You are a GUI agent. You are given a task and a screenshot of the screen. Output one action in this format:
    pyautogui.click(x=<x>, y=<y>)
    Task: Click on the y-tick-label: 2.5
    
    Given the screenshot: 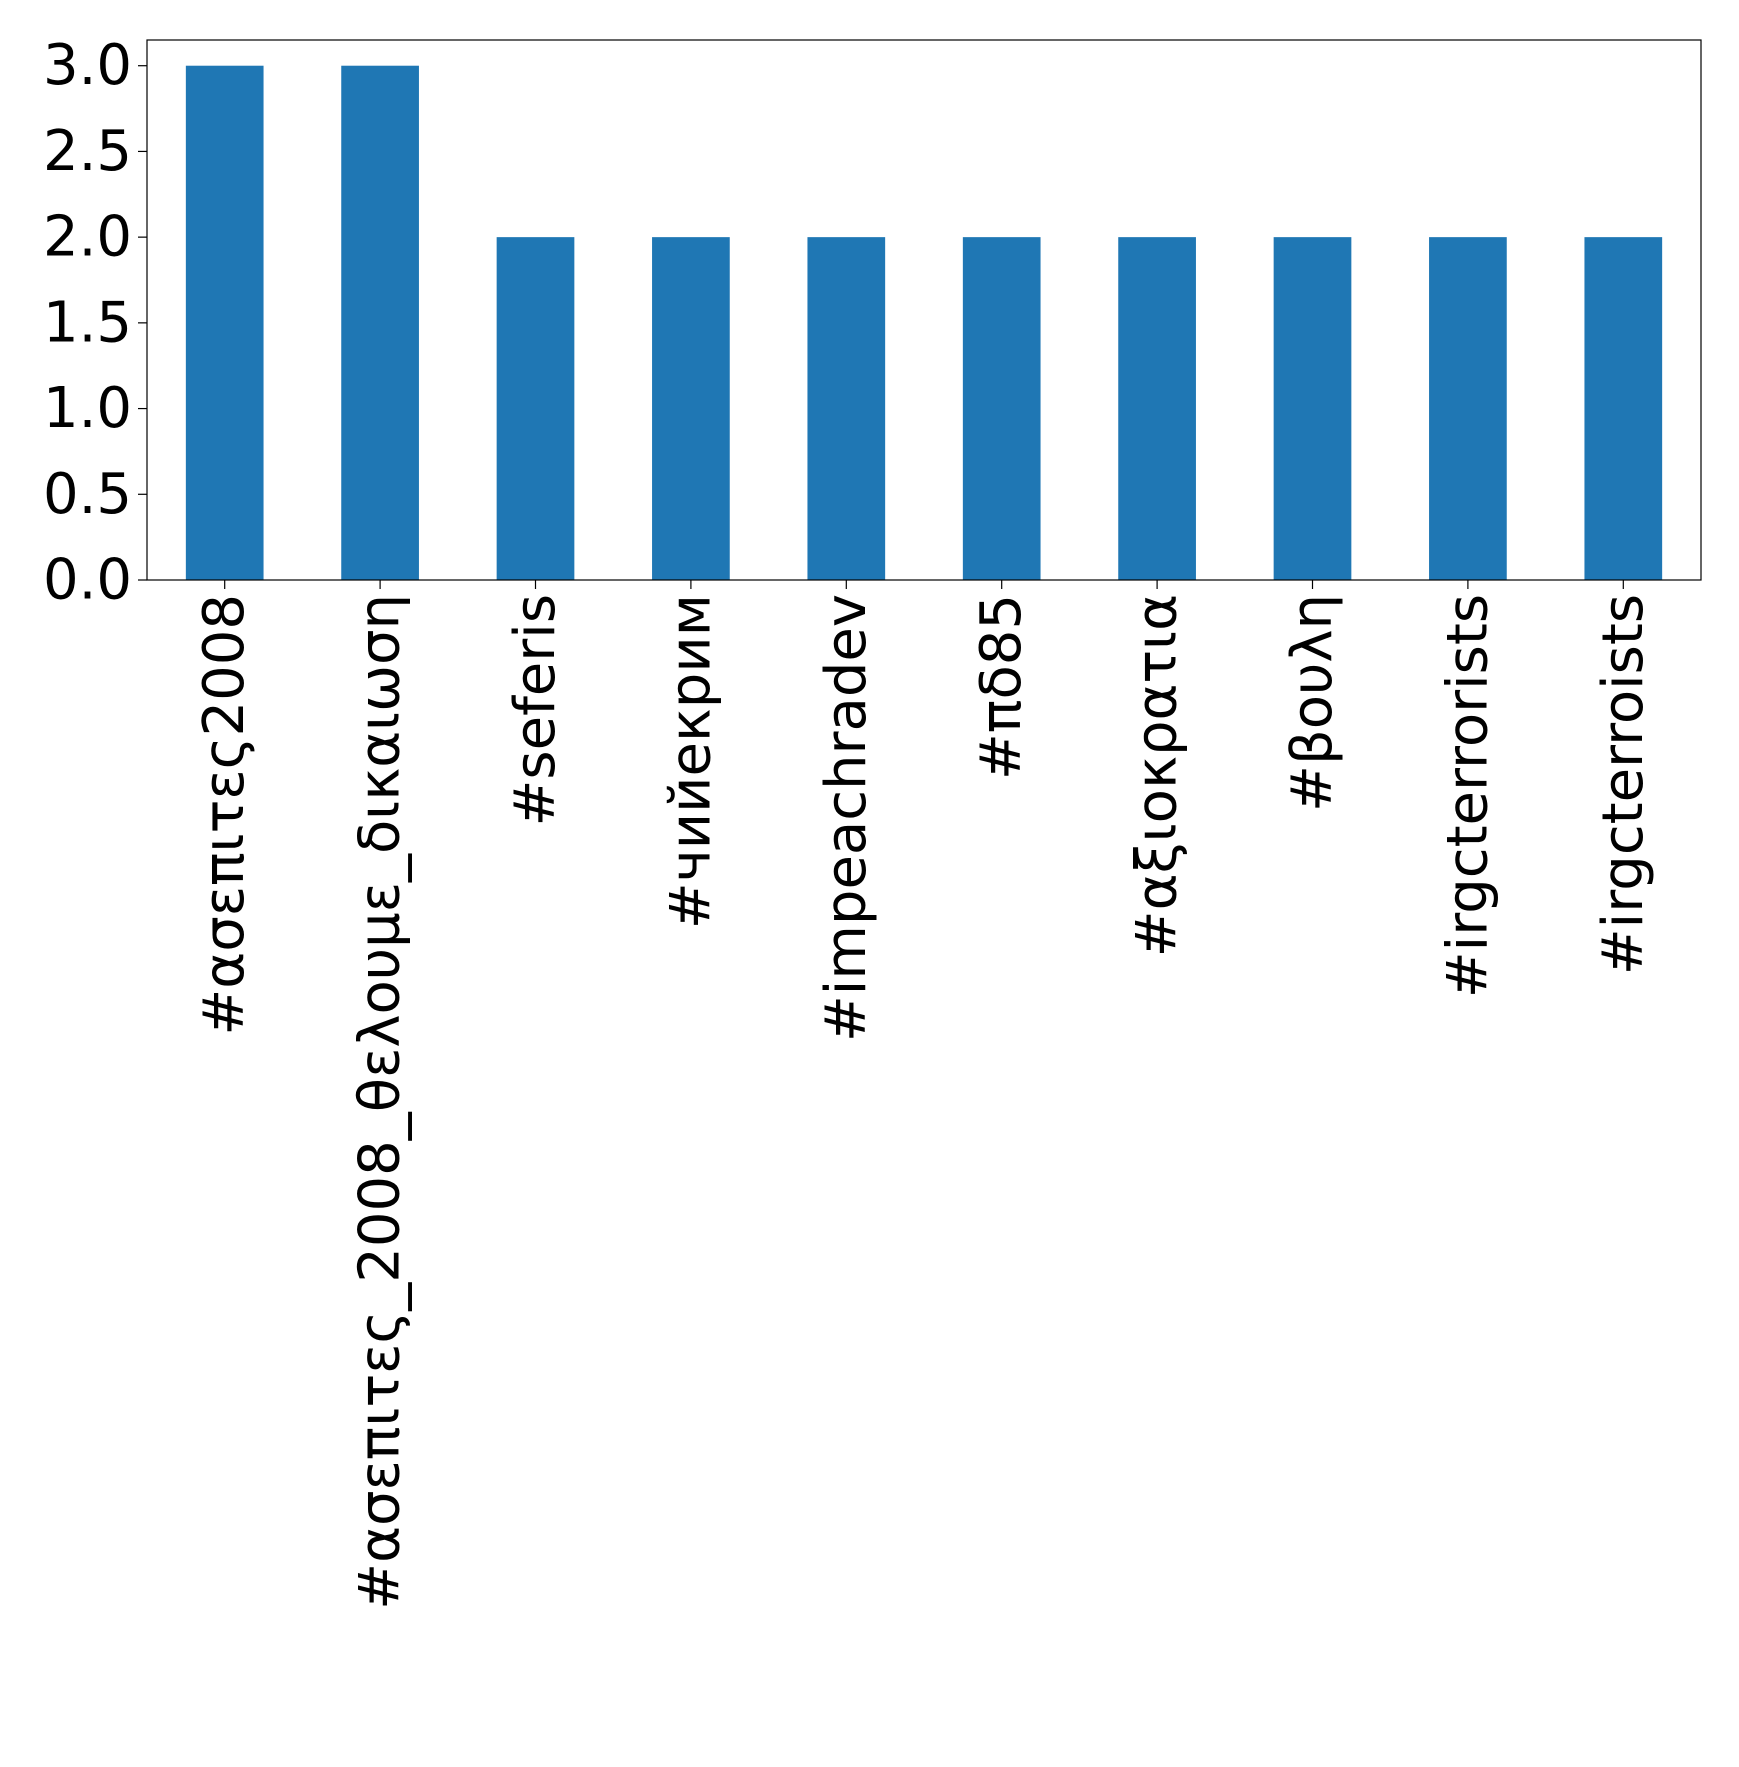 What is the action you would take?
    pyautogui.click(x=87, y=151)
    